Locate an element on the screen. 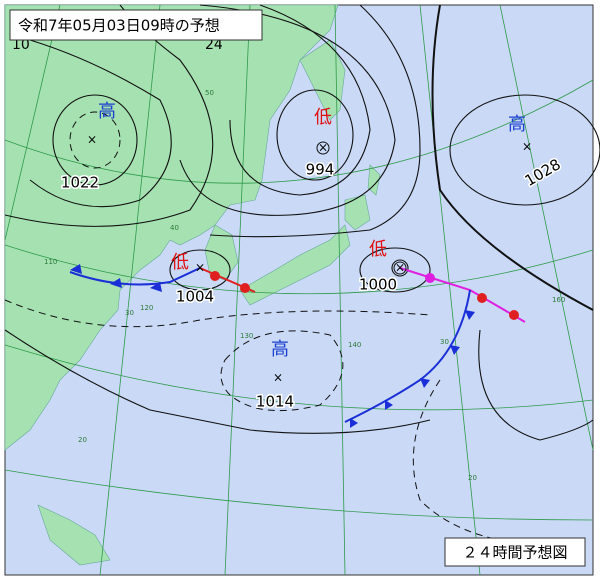 The image size is (600, 585). front-symbols is located at coordinates (364, 295).